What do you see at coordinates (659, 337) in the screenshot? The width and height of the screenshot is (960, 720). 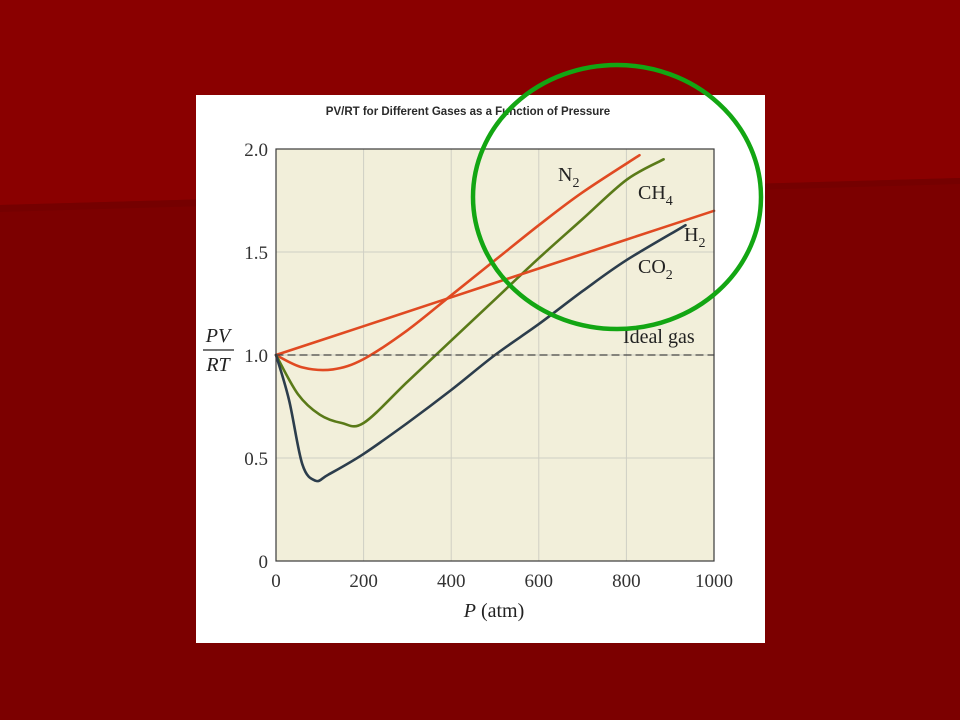 I see `label-ideal-gas: Ideal gas` at bounding box center [659, 337].